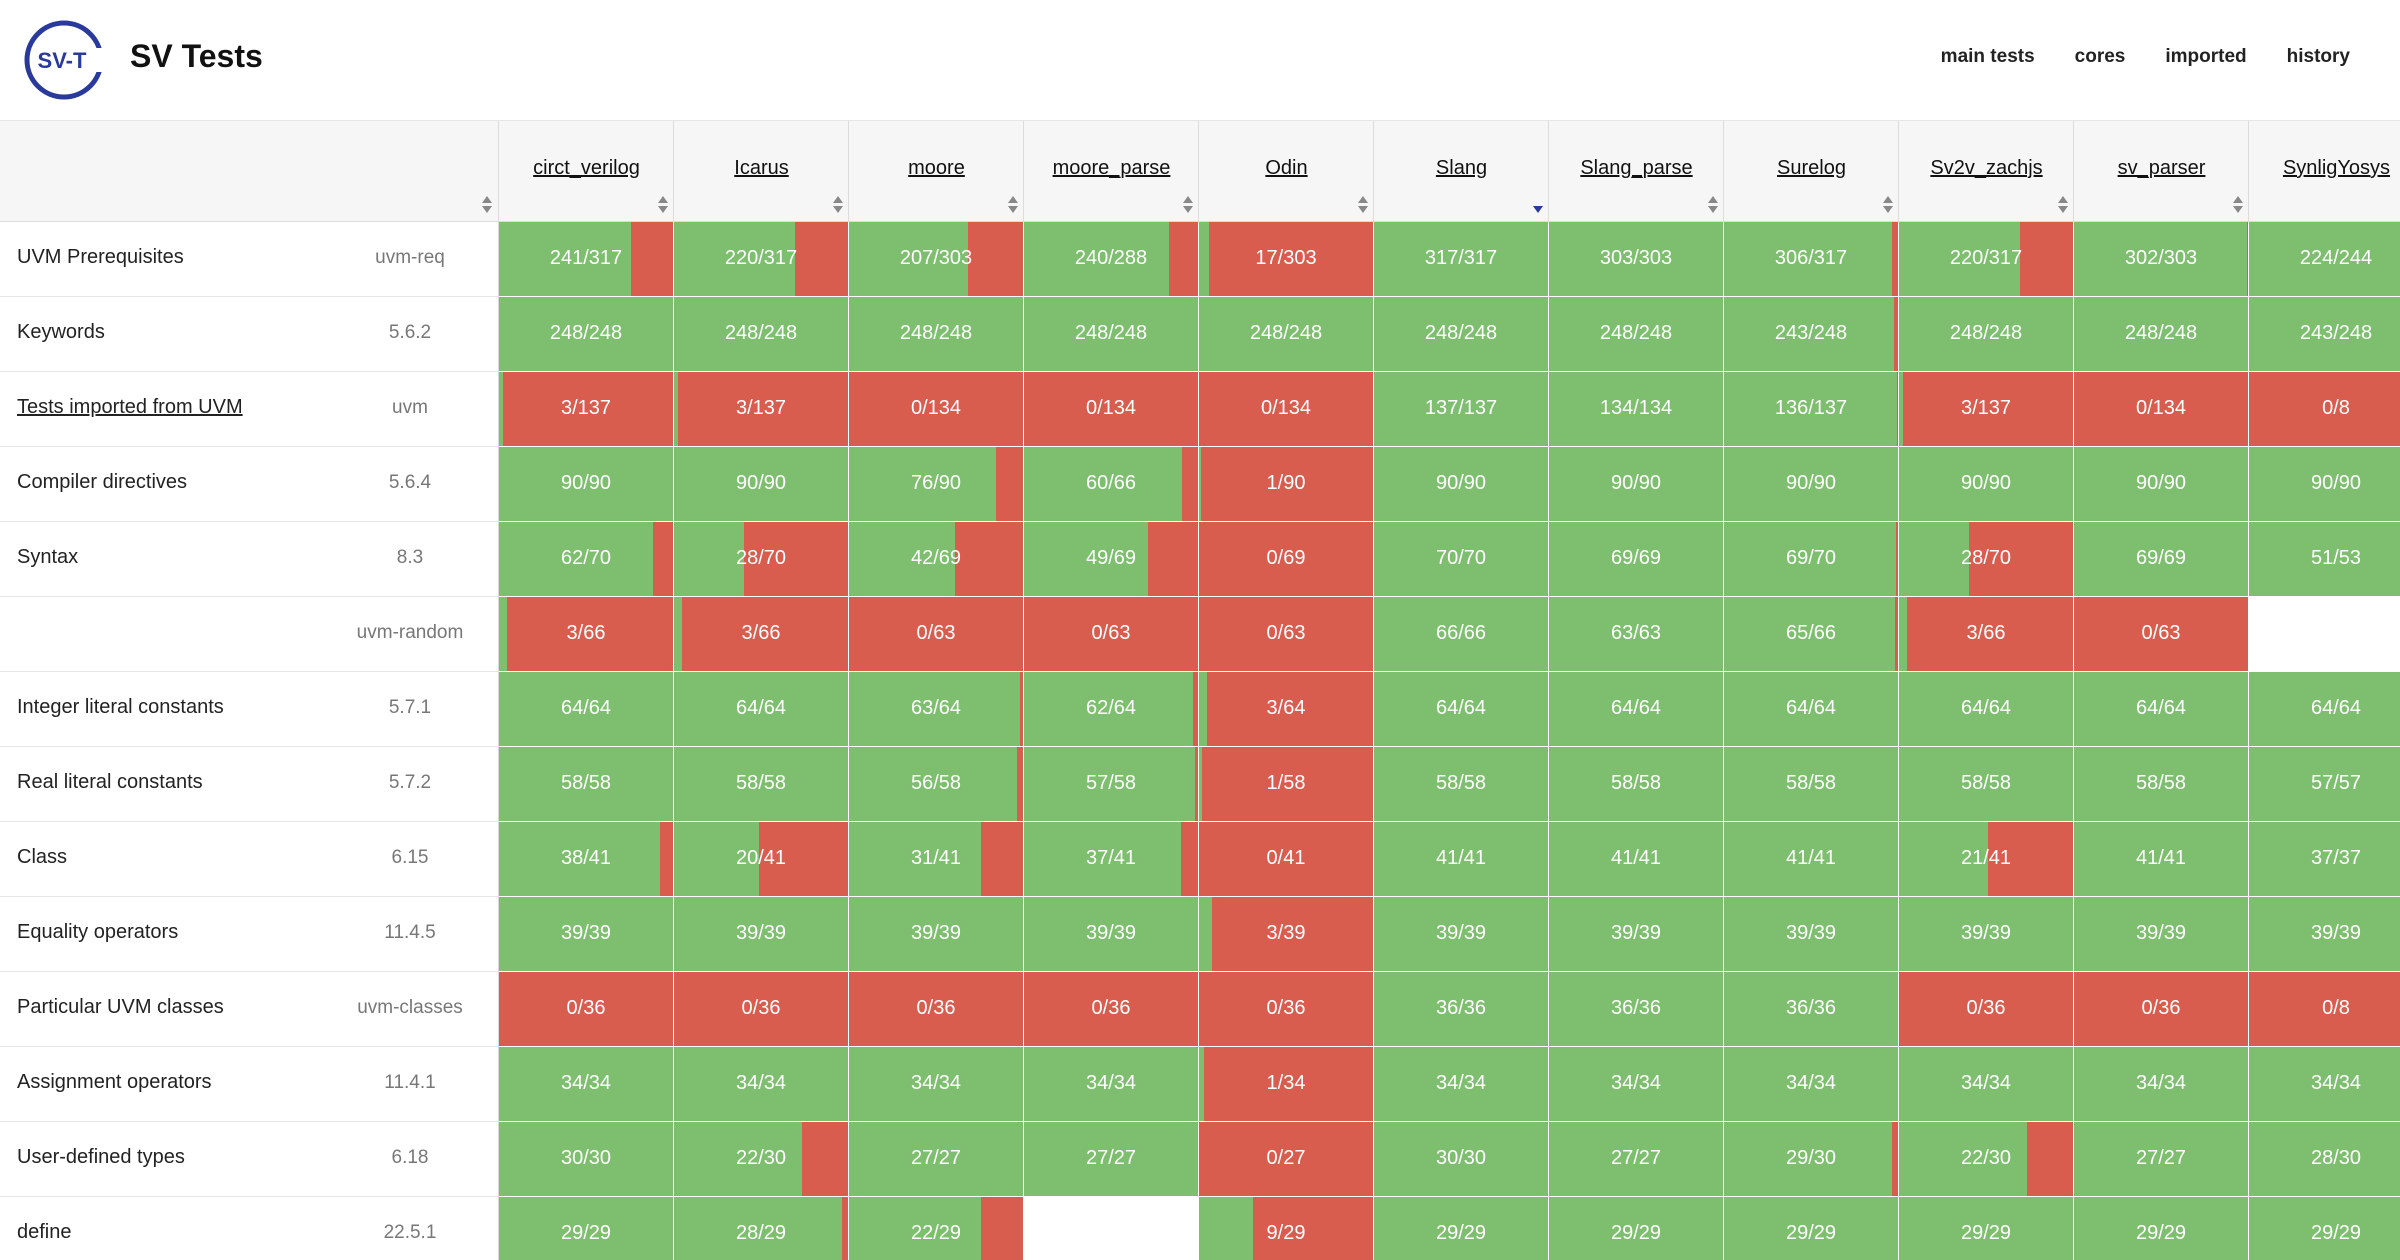 The height and width of the screenshot is (1260, 2400). Describe the element at coordinates (2336, 168) in the screenshot. I see `tool-link-synligyosys: SynligYosys` at that location.